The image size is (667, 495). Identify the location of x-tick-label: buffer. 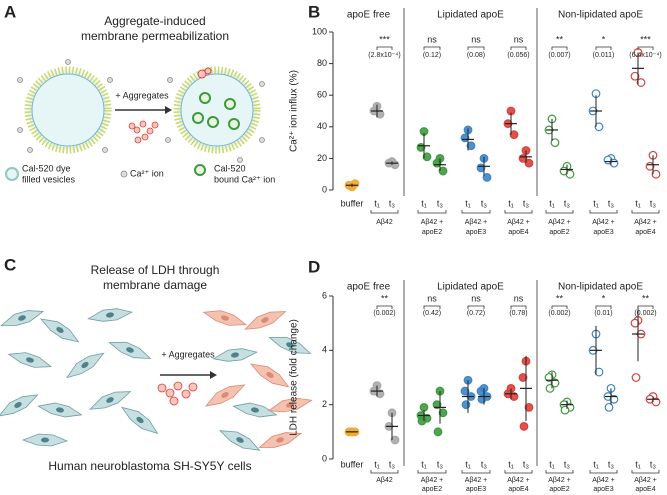
(352, 203).